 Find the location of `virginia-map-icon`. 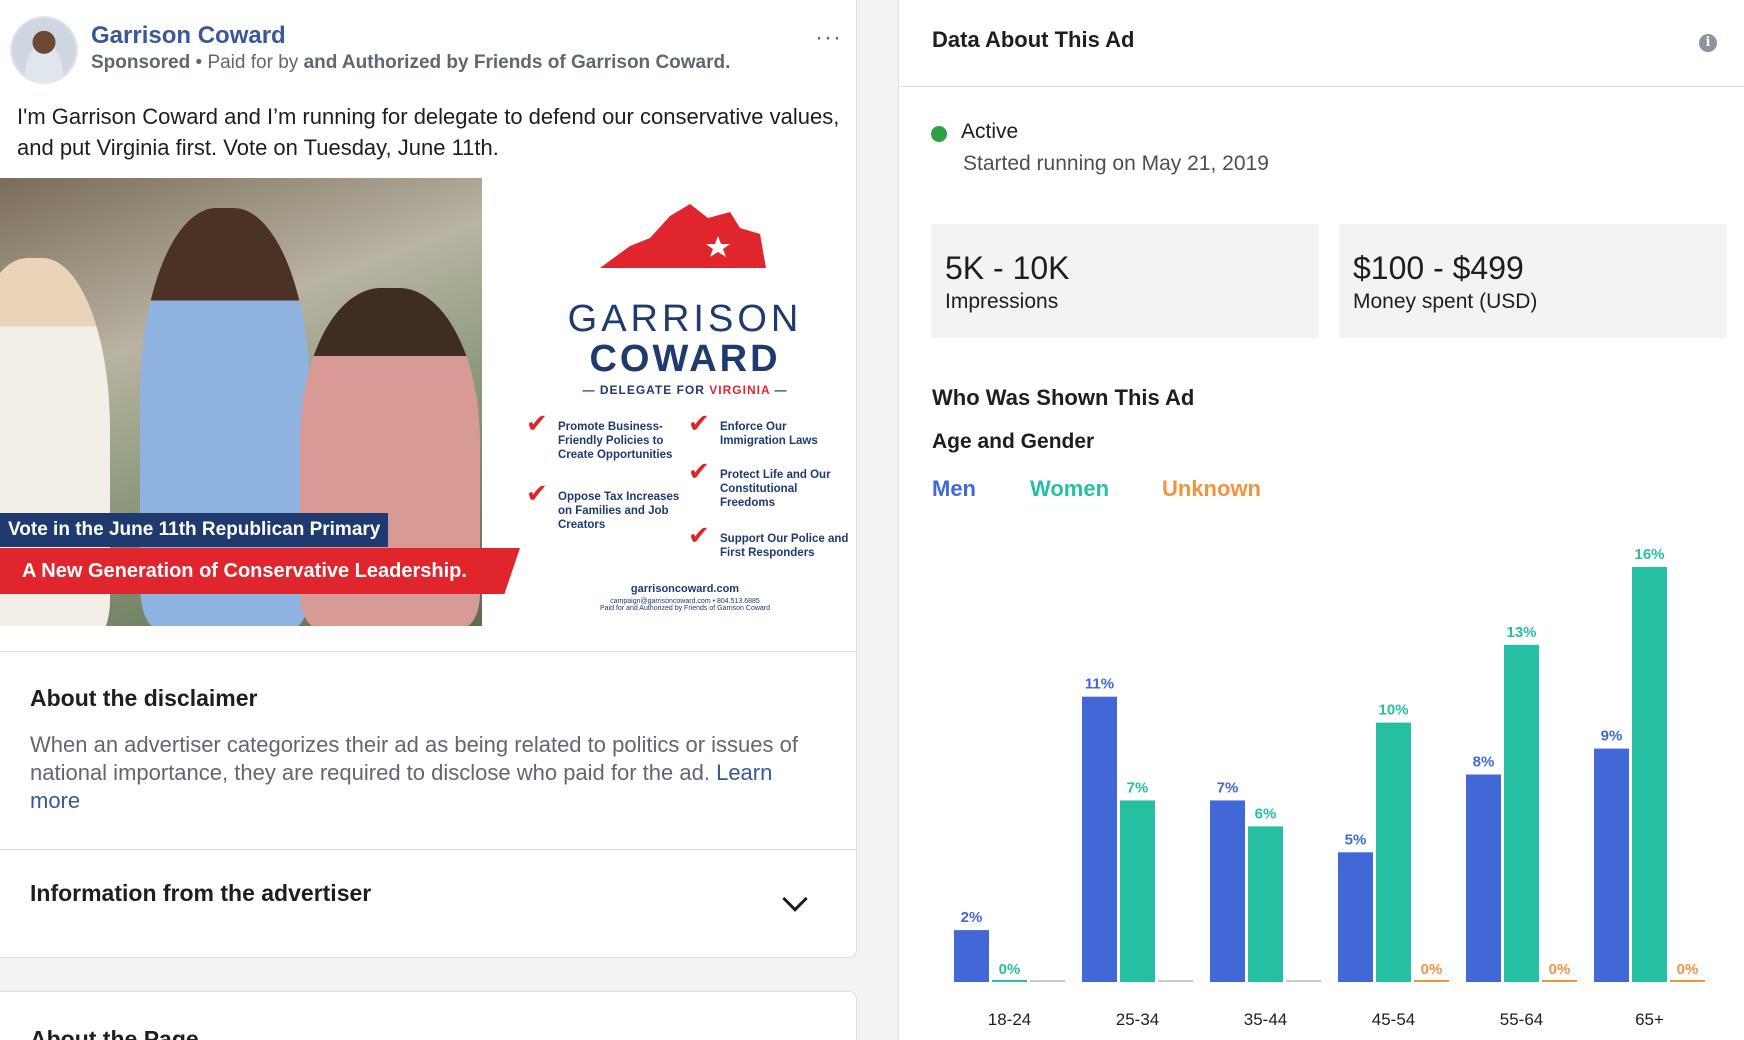

virginia-map-icon is located at coordinates (683, 236).